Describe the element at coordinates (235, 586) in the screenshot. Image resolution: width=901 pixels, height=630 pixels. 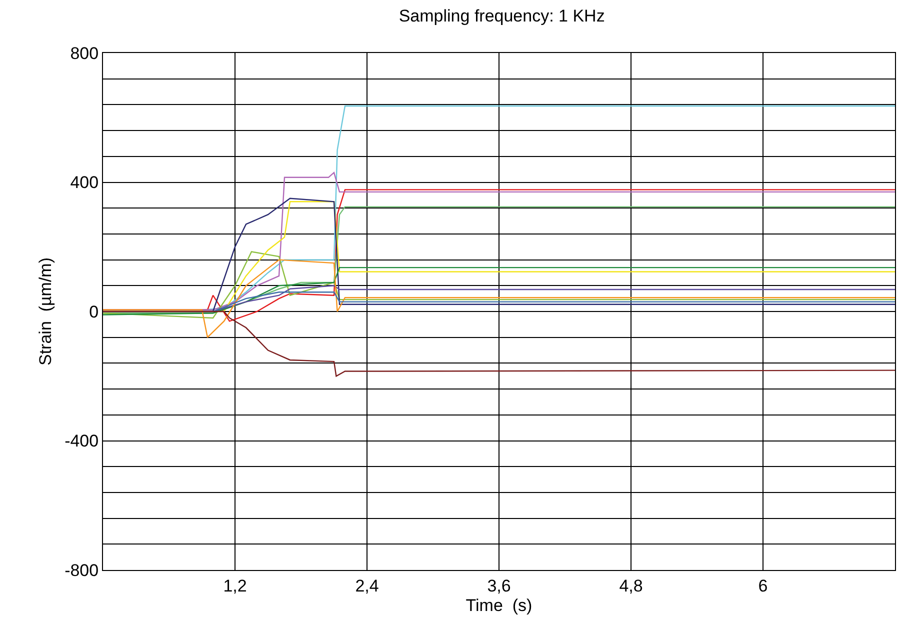
I see `x-tick-label: 1,2` at that location.